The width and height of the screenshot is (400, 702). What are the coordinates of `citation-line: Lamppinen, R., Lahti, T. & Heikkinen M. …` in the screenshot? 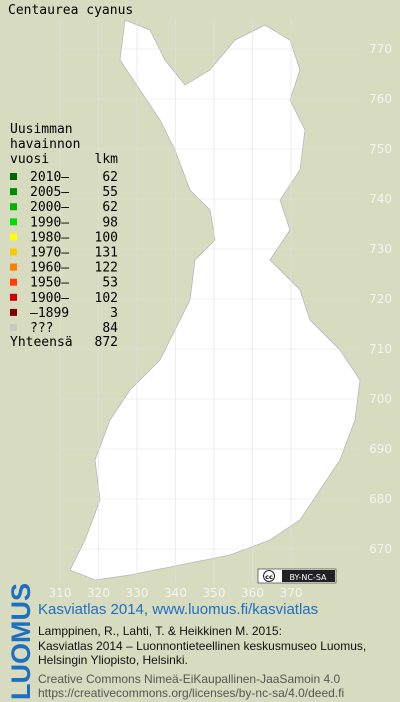 It's located at (160, 631).